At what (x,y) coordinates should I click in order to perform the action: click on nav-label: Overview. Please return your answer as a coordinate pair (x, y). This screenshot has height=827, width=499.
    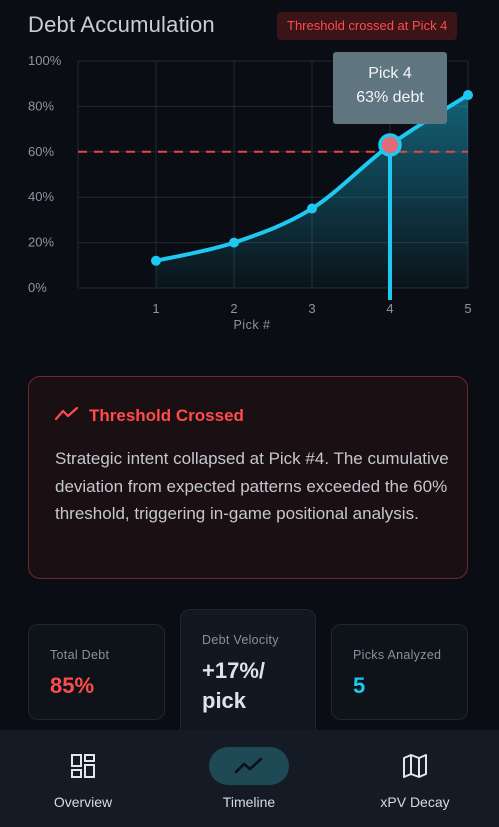
    Looking at the image, I should click on (83, 802).